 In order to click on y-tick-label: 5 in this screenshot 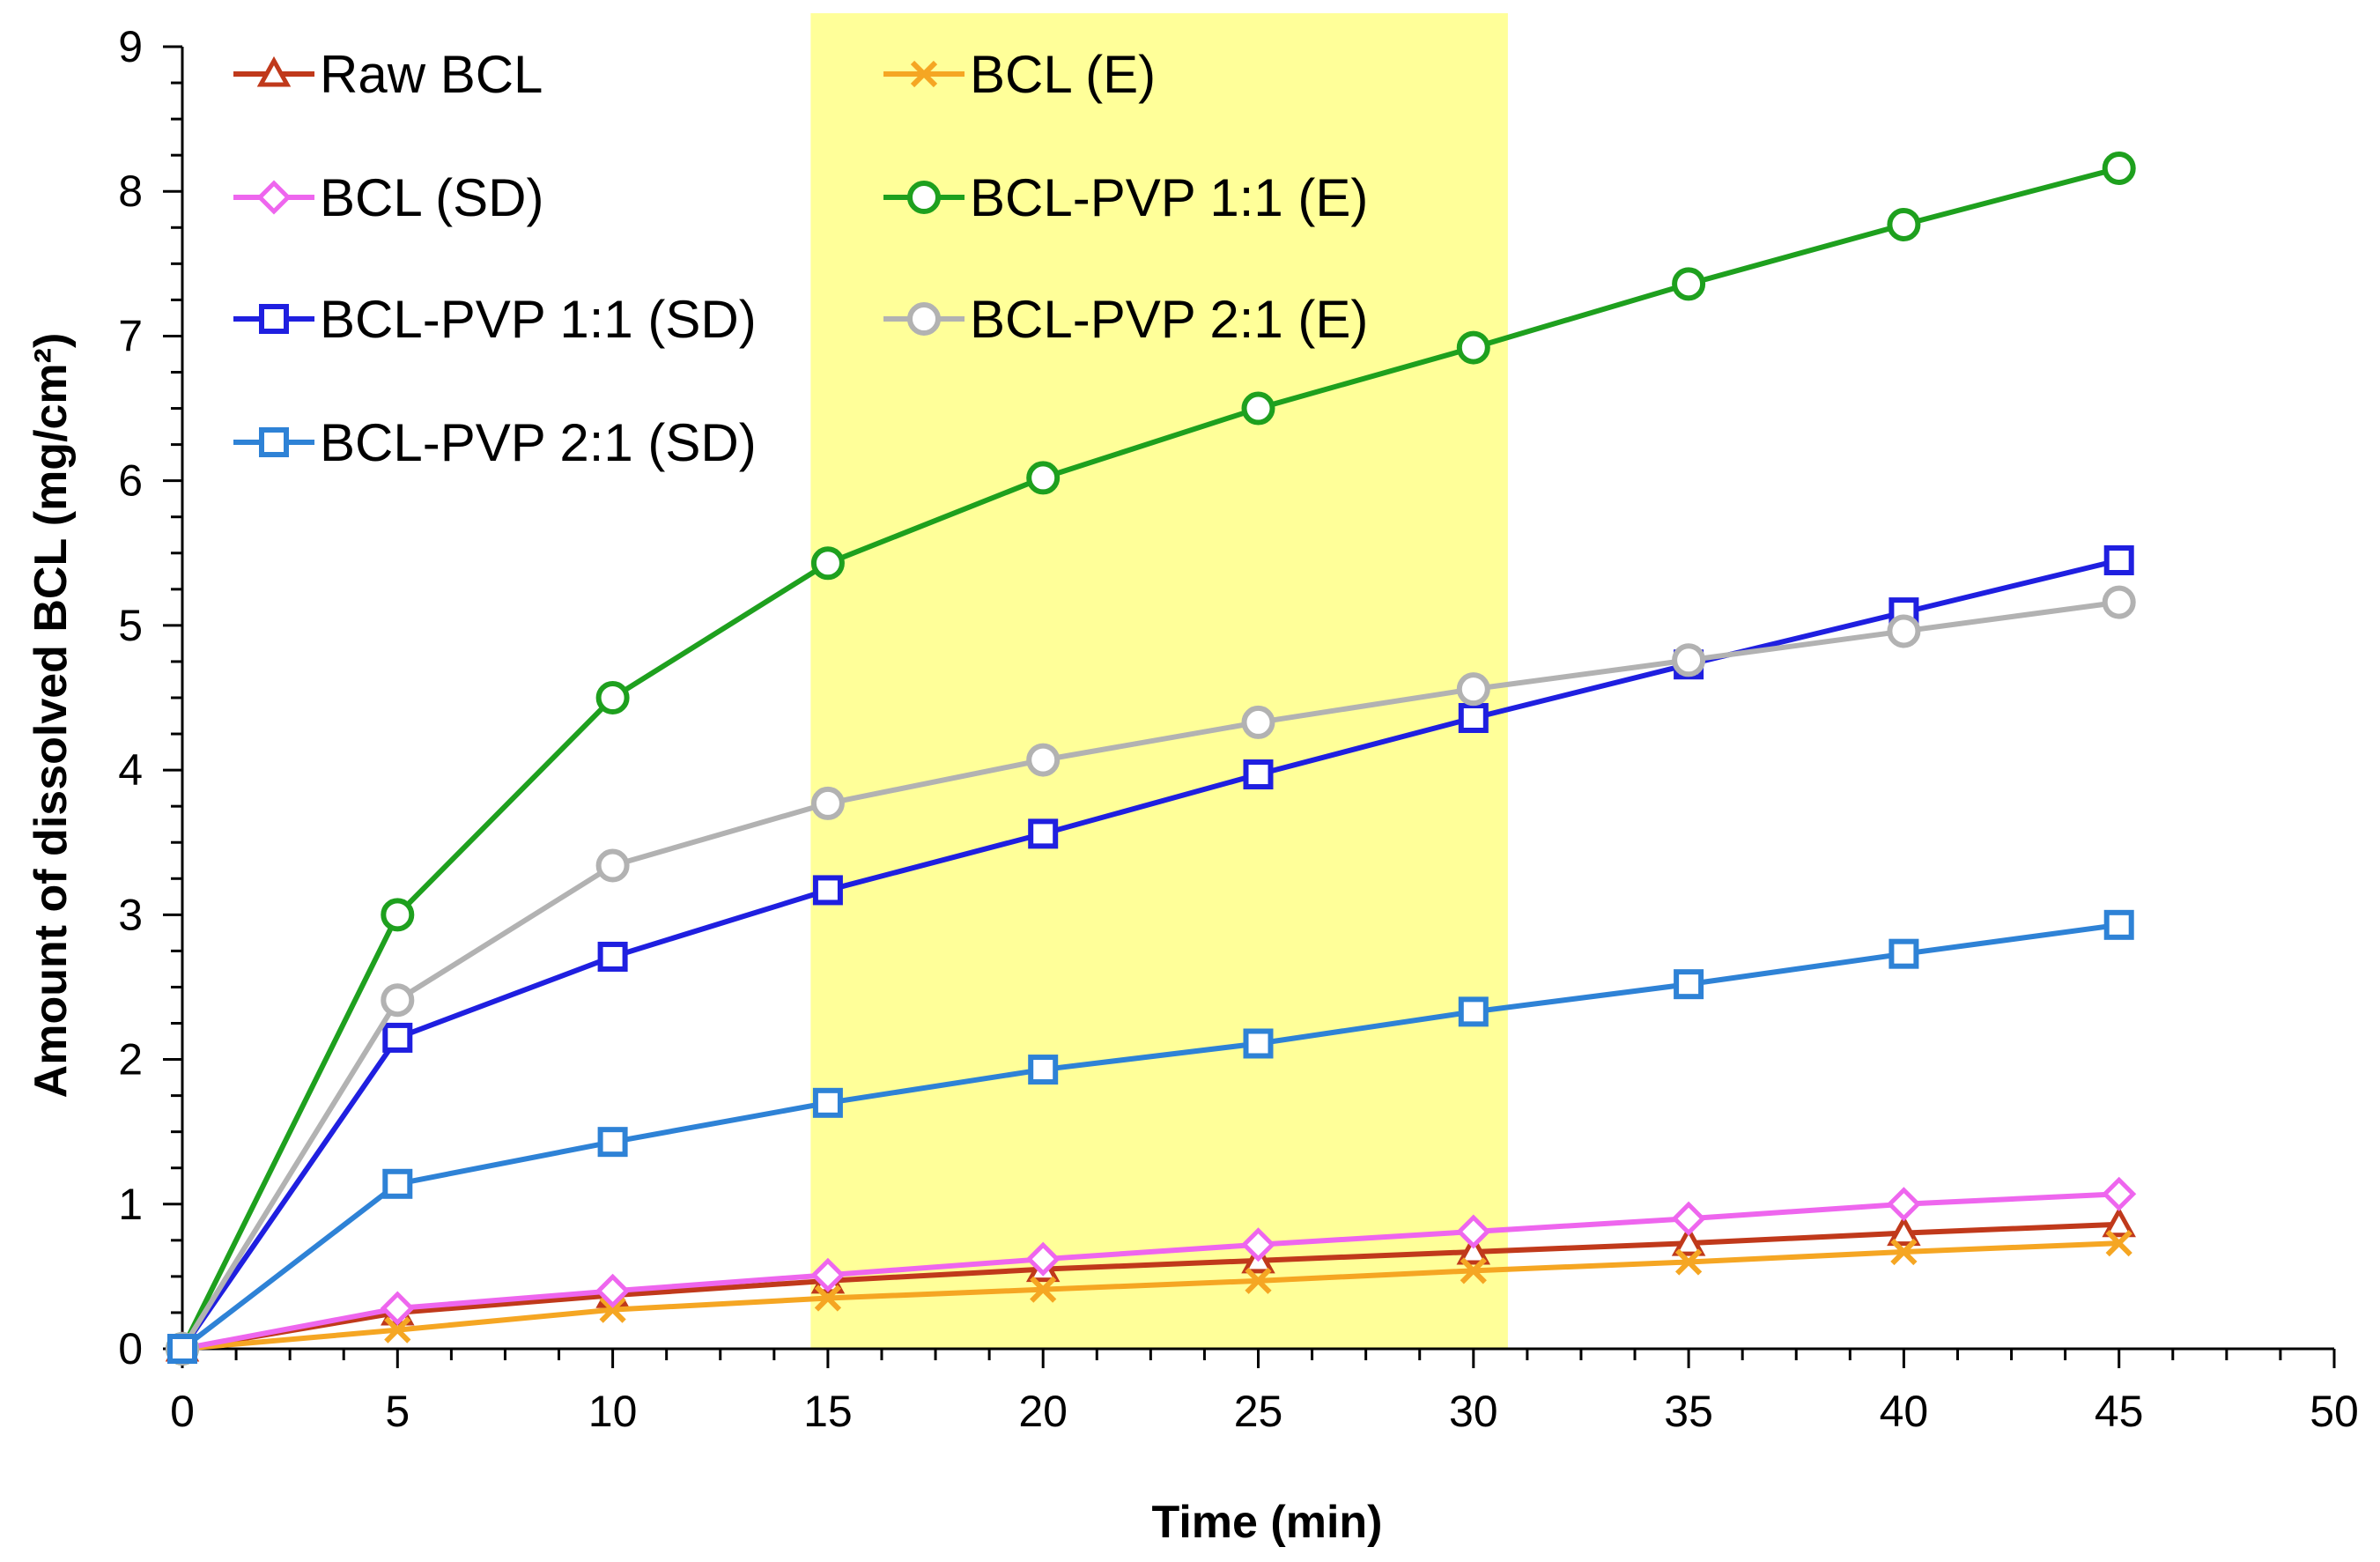, I will do `click(130, 625)`.